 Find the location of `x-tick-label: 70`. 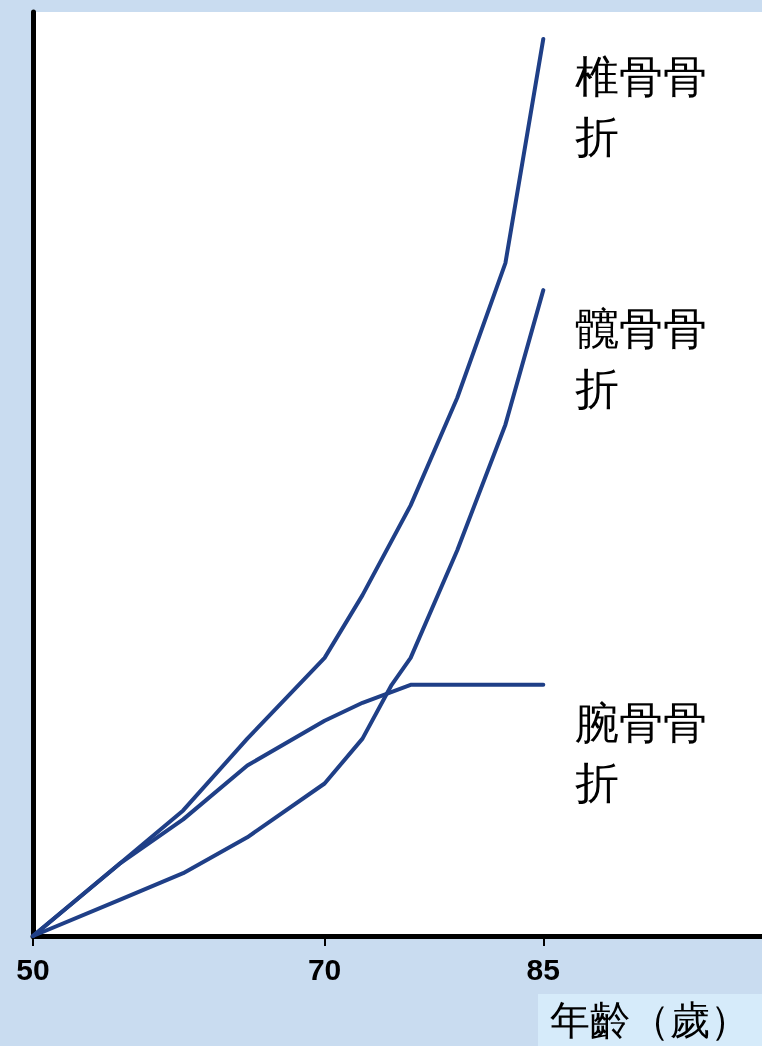

x-tick-label: 70 is located at coordinates (324, 969).